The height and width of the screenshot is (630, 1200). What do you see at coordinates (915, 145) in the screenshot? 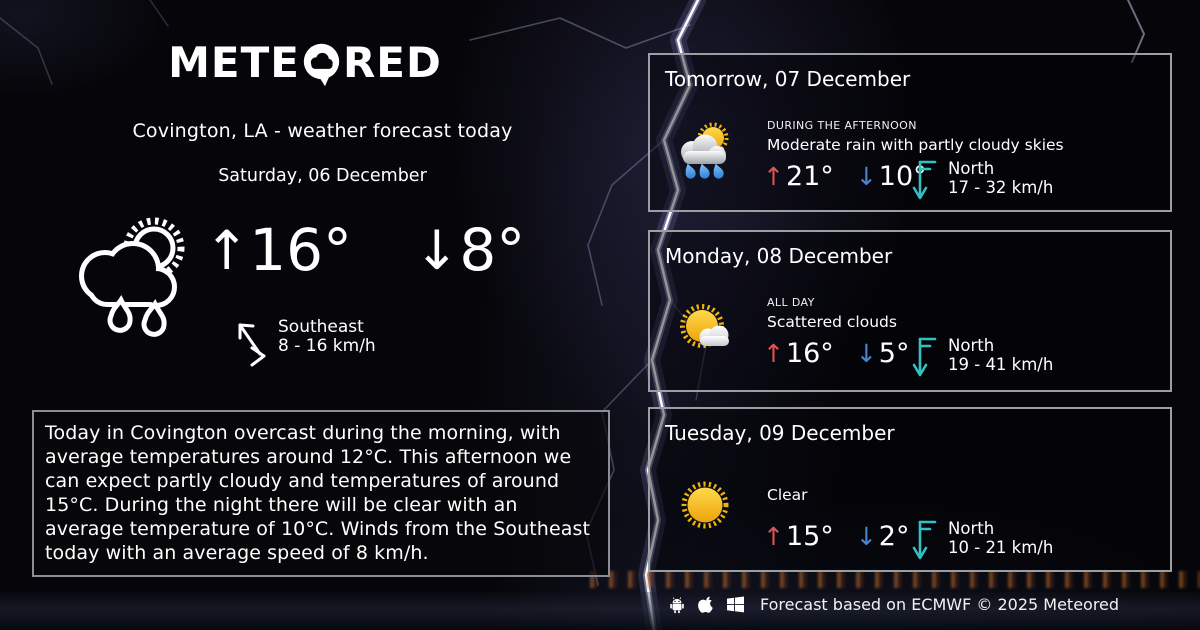
I see `card-condition: Moderate rain with partly cloudy skies` at bounding box center [915, 145].